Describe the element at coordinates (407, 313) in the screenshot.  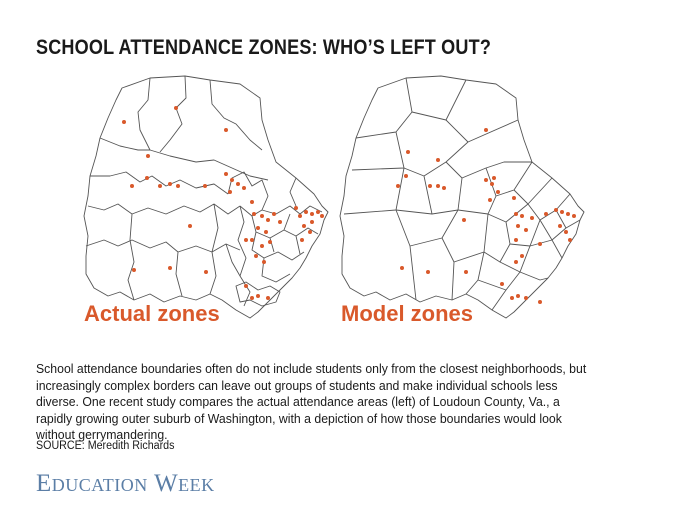
I see `map-label-model: Model zones` at that location.